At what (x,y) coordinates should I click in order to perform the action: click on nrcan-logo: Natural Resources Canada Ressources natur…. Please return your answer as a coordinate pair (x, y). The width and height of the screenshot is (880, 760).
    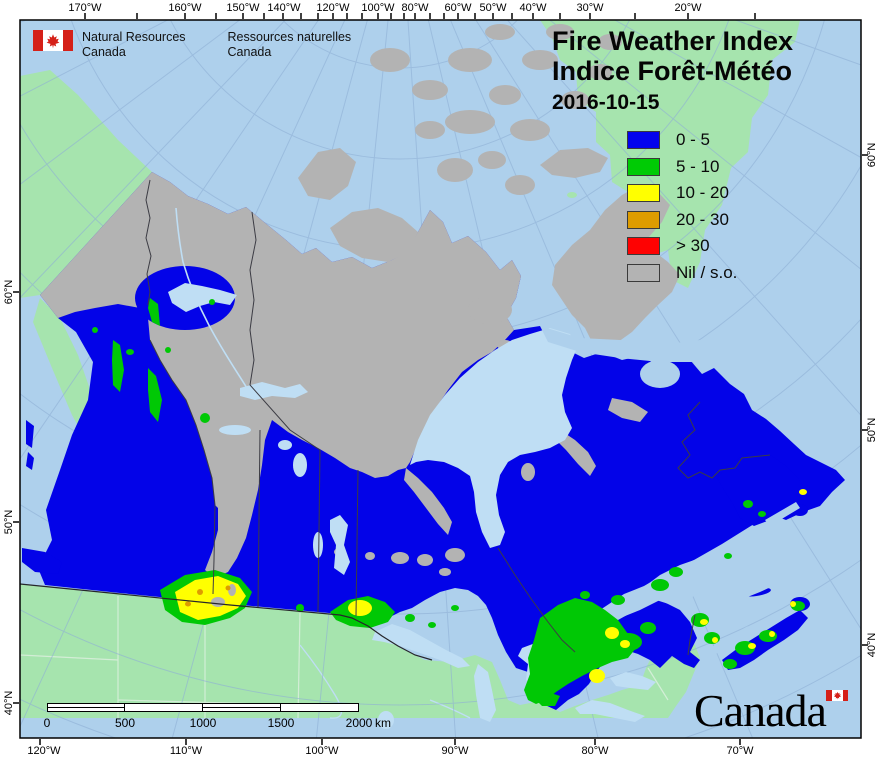
    Looking at the image, I should click on (192, 45).